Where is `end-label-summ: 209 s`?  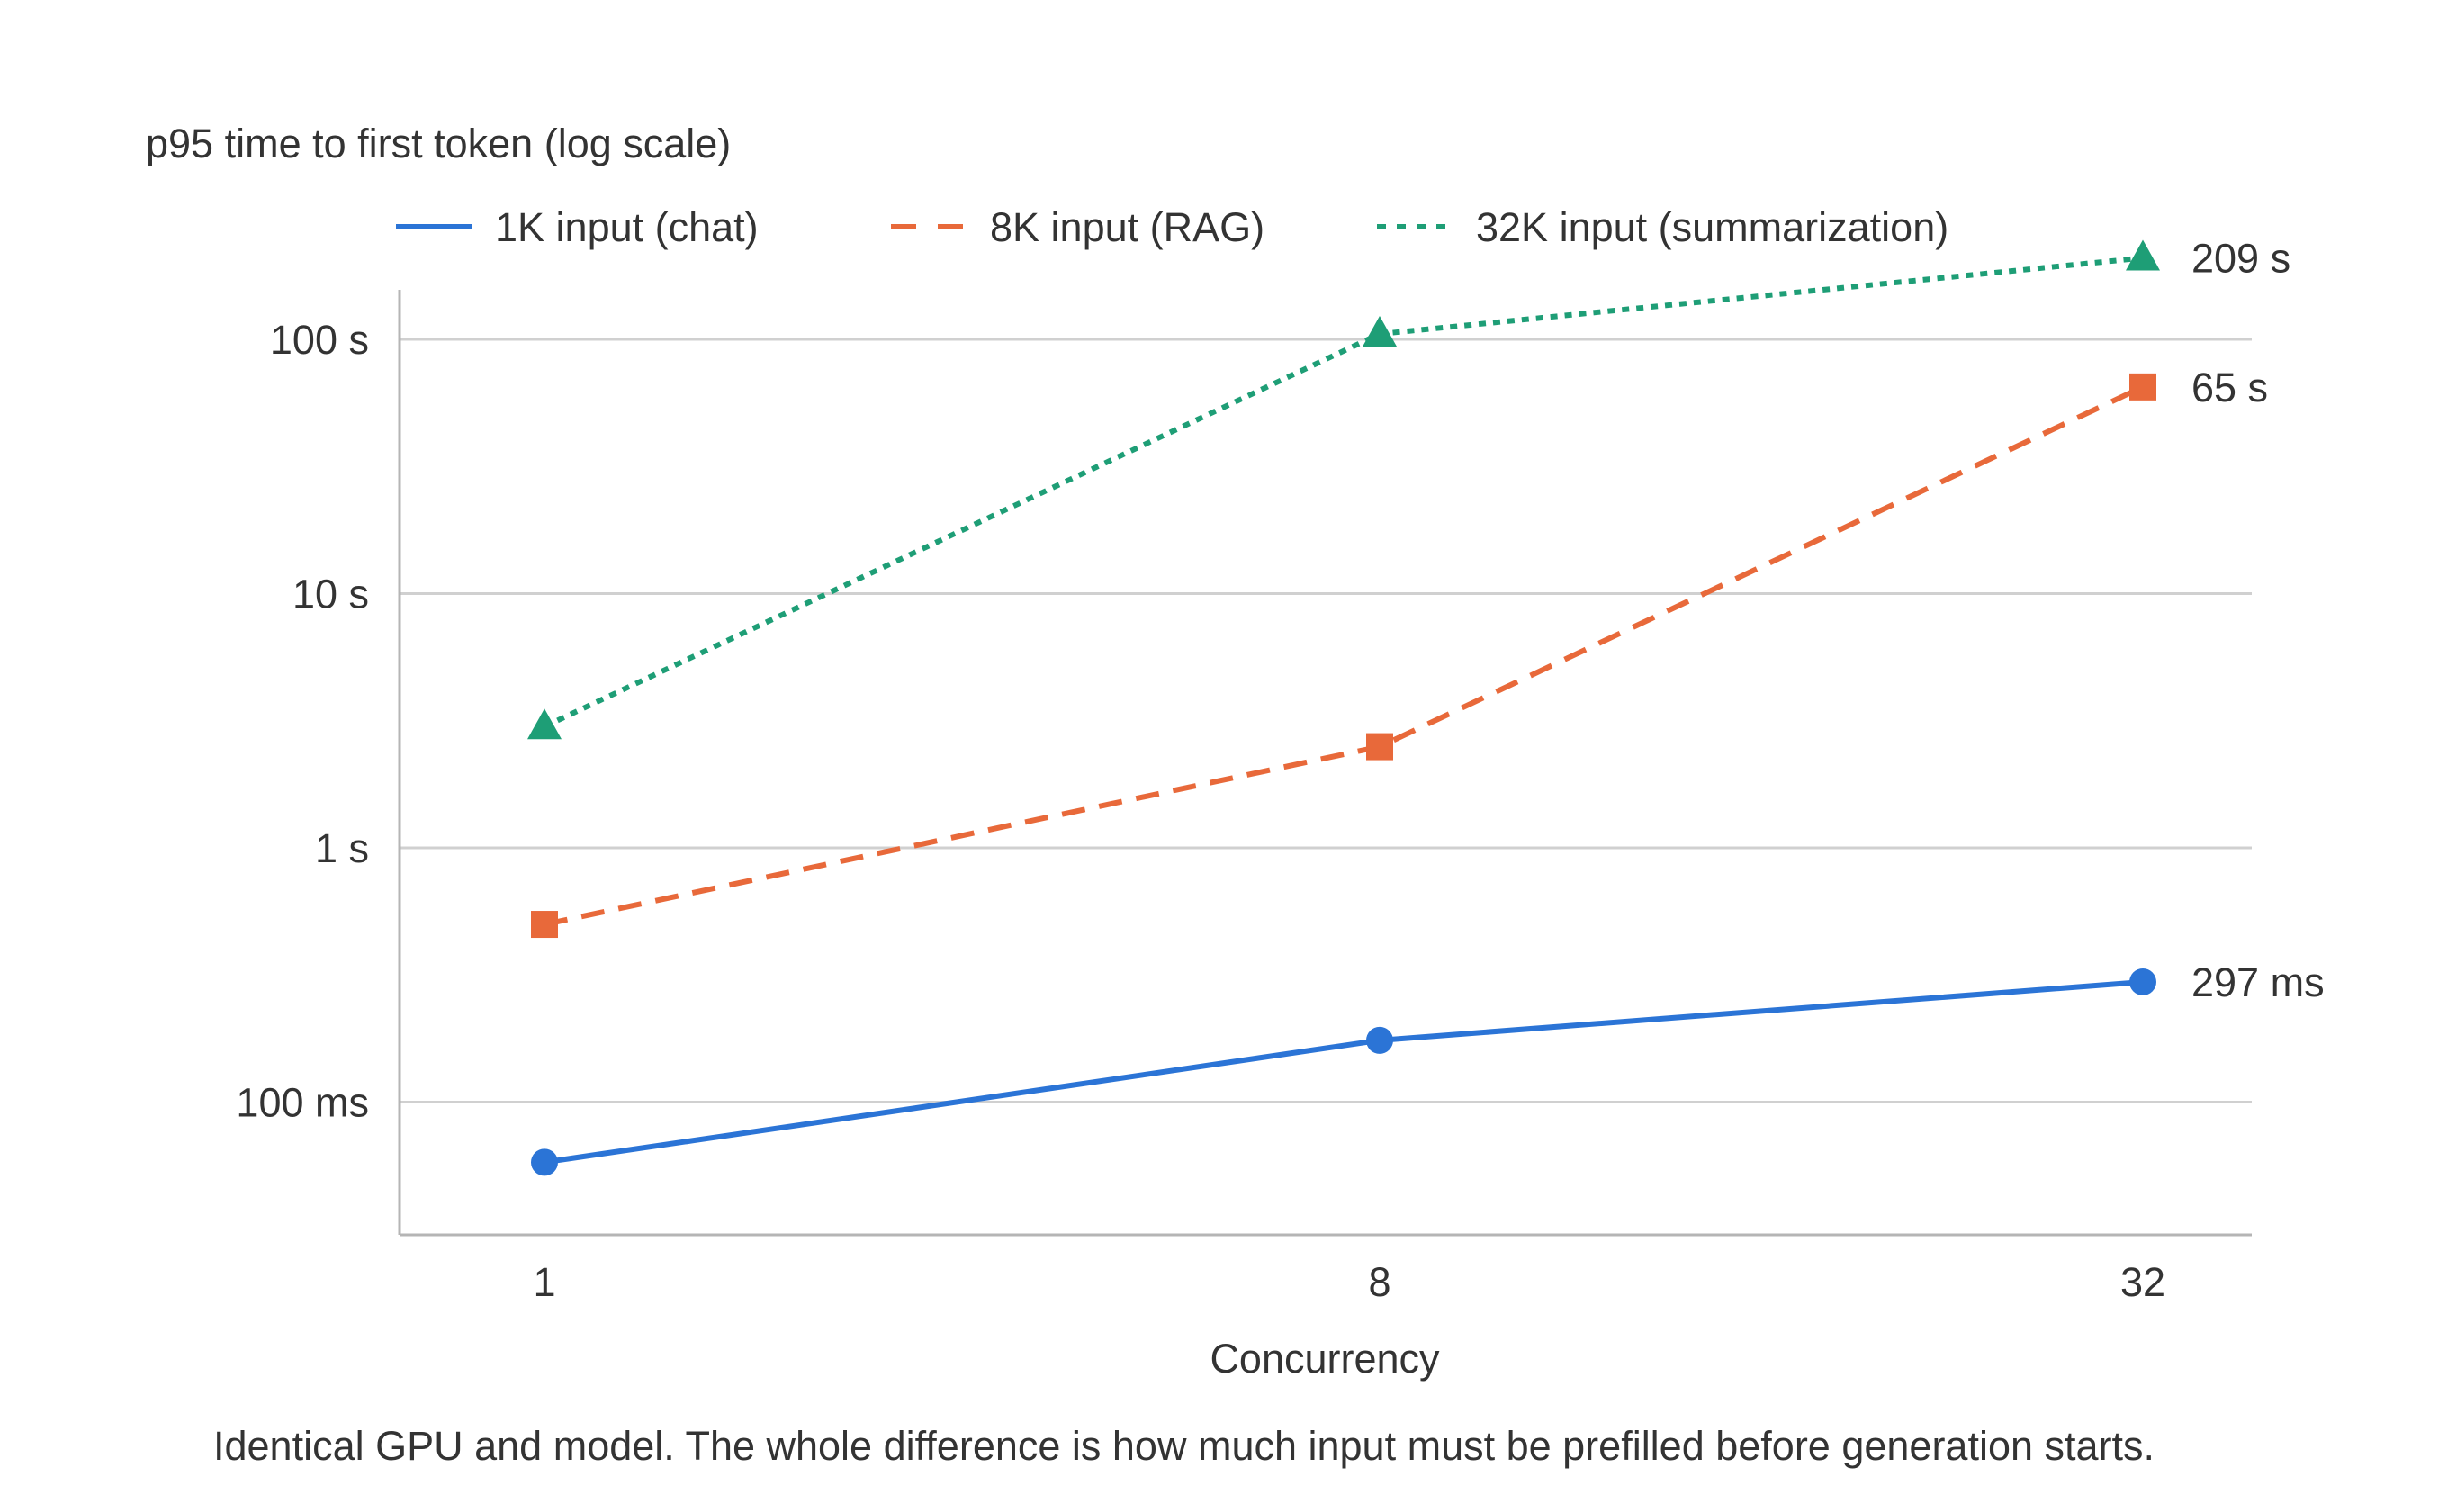 end-label-summ: 209 s is located at coordinates (2241, 259).